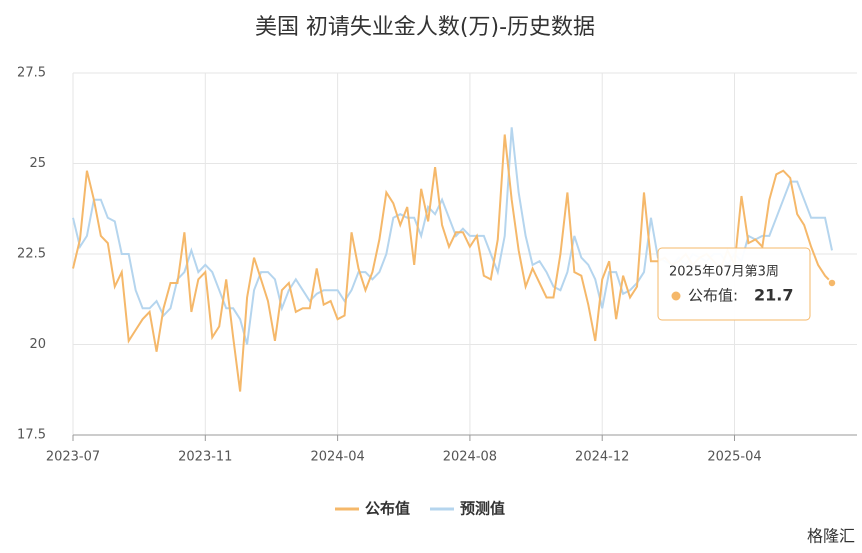 The height and width of the screenshot is (553, 862). I want to click on legend-item: 公布值, so click(372, 509).